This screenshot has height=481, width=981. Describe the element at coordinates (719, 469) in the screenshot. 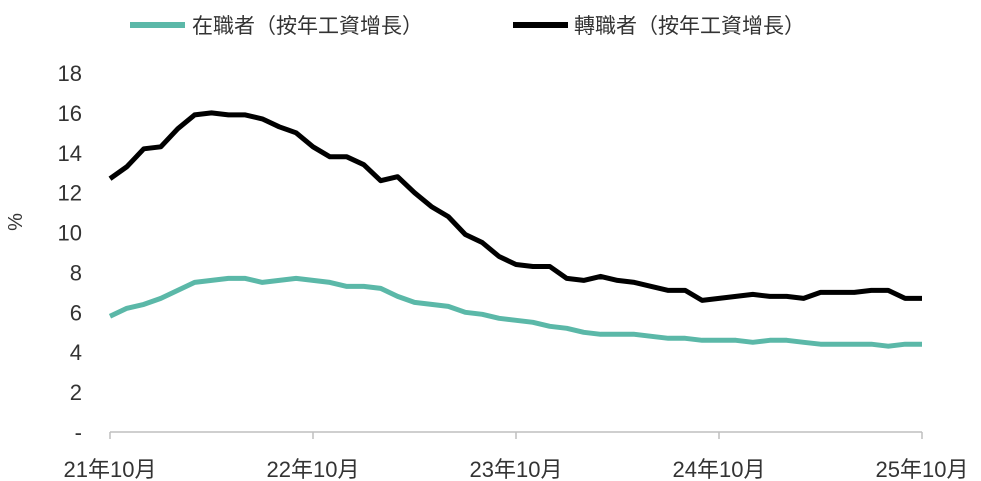

I see `x-tick-label: 24年10月` at that location.